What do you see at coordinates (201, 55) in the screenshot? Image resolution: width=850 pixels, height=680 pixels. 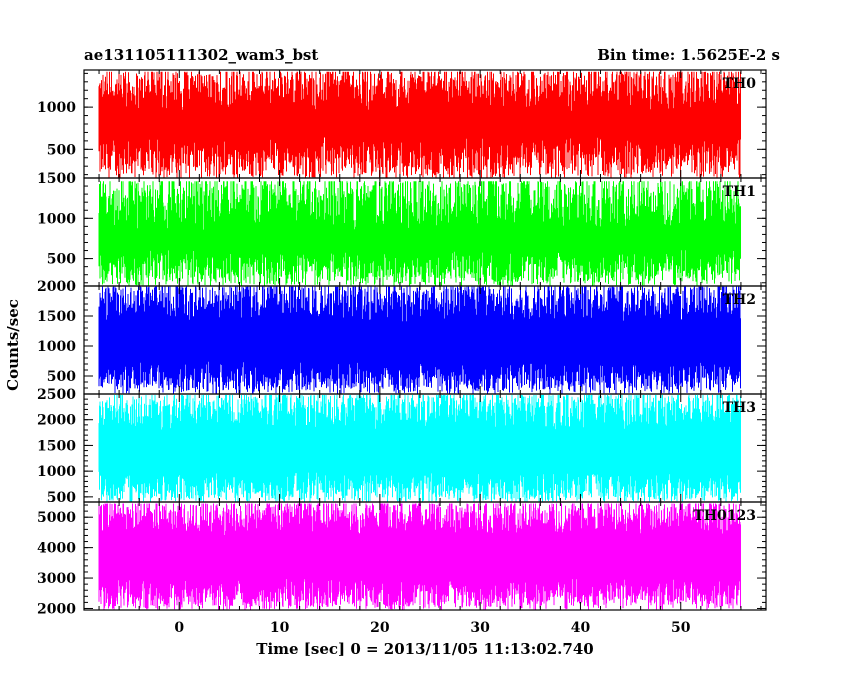 I see `plot-title-left: ae131105111302_wam3_bst` at bounding box center [201, 55].